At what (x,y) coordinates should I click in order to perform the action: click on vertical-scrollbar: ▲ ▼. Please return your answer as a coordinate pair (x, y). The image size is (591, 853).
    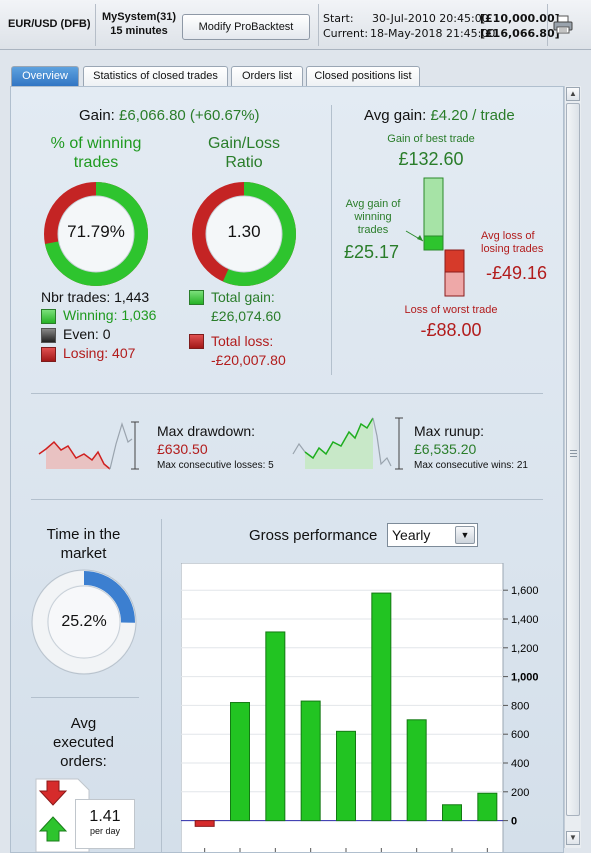
    Looking at the image, I should click on (572, 467).